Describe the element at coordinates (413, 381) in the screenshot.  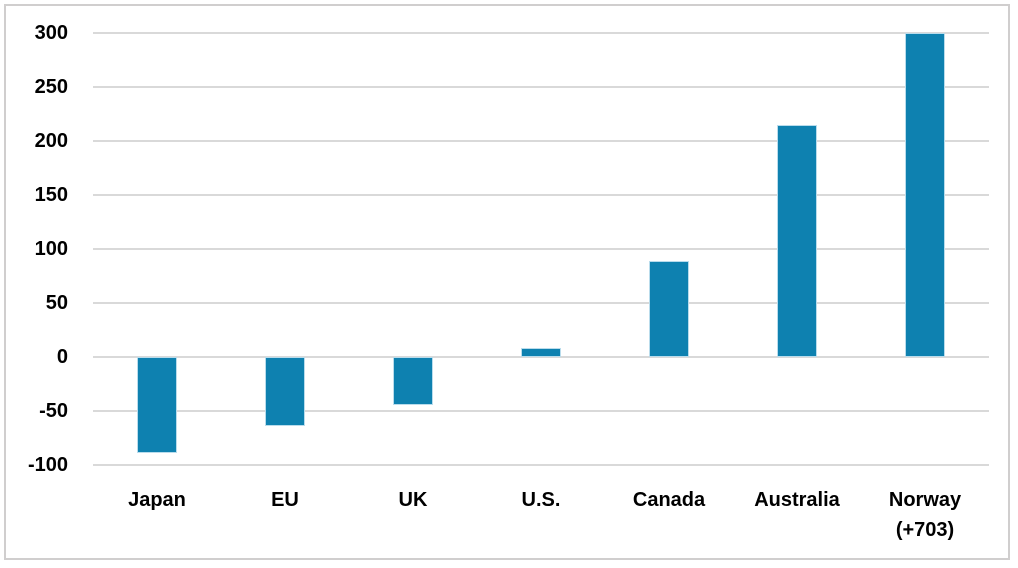
I see `bar-uk` at that location.